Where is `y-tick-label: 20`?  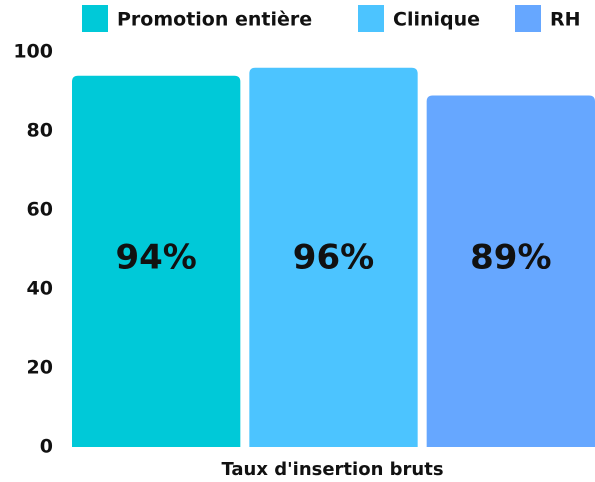 y-tick-label: 20 is located at coordinates (40, 368).